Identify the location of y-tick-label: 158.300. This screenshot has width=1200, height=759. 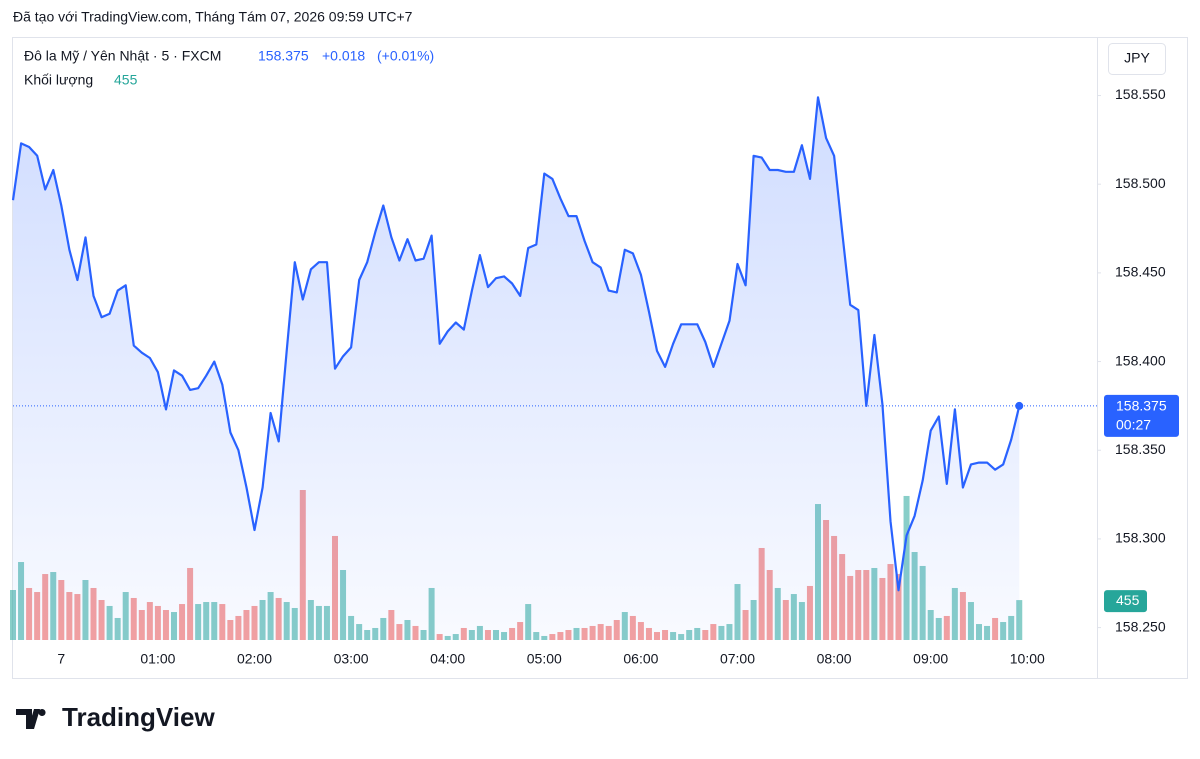
(1140, 538).